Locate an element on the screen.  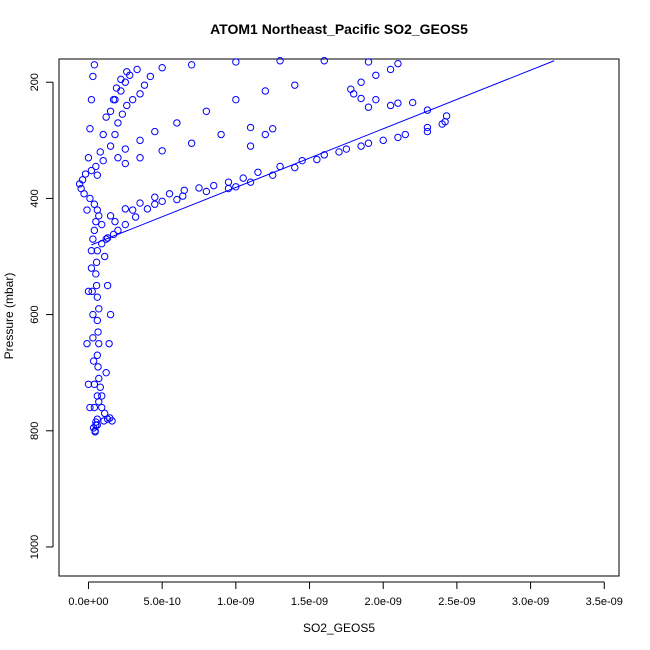
y-tick-label: 200 is located at coordinates (35, 82).